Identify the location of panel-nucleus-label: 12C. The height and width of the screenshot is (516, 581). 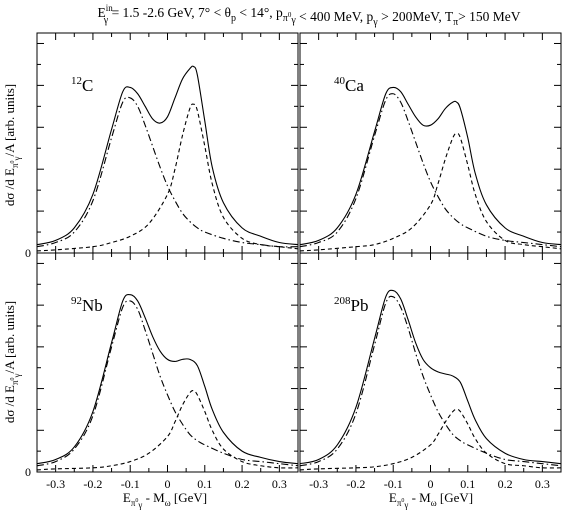
(82, 85).